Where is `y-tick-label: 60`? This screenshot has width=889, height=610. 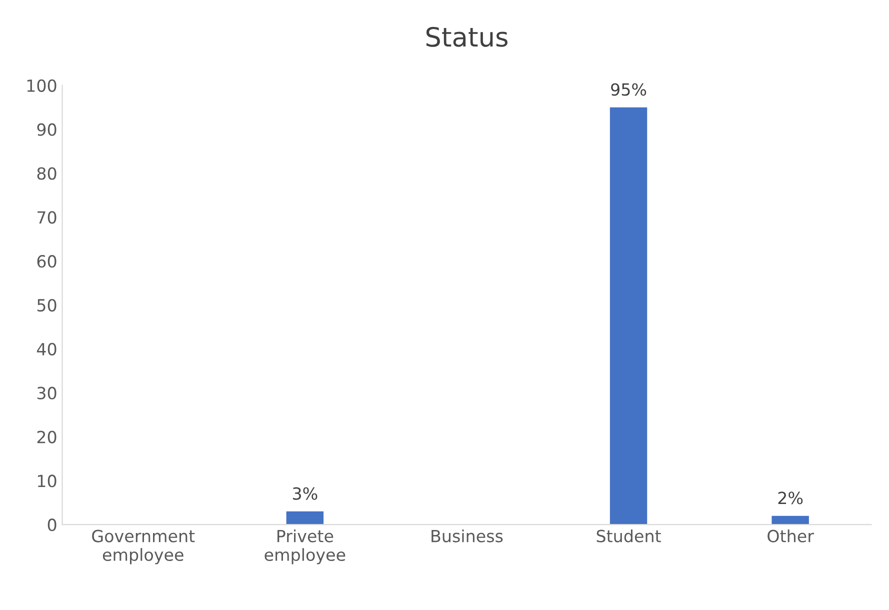 y-tick-label: 60 is located at coordinates (46, 261).